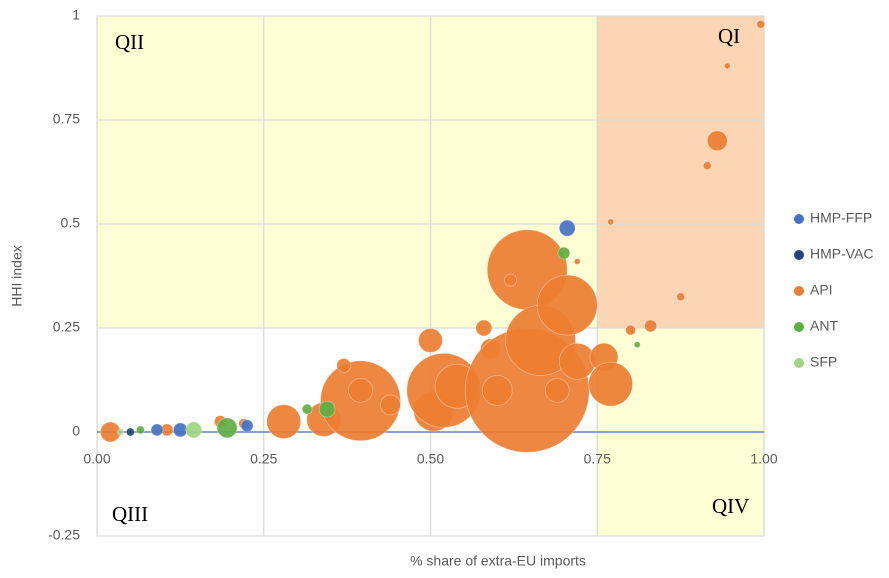  Describe the element at coordinates (130, 514) in the screenshot. I see `quadrant-label: QIII` at that location.